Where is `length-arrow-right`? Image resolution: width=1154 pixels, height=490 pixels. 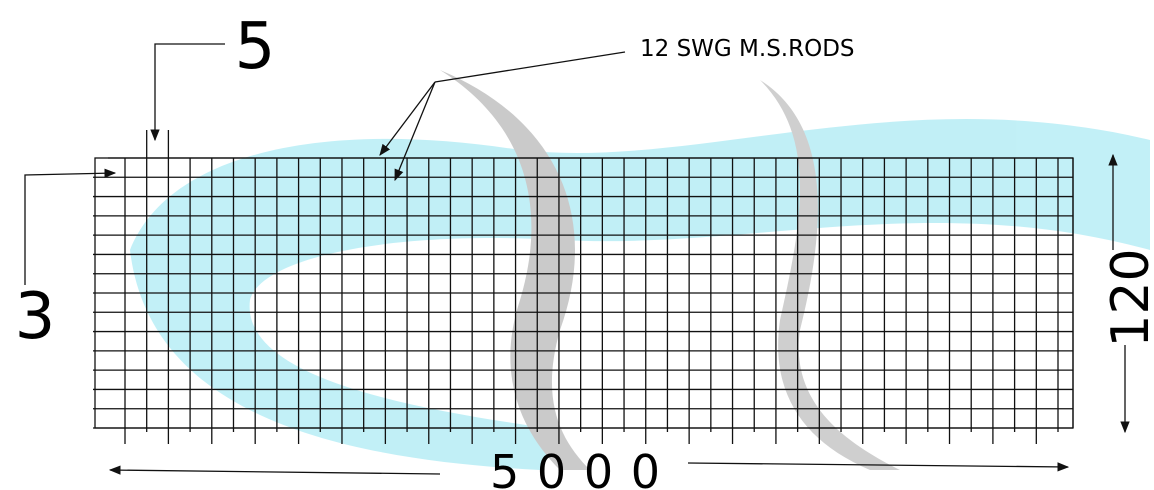
length-arrow-right is located at coordinates (878, 467).